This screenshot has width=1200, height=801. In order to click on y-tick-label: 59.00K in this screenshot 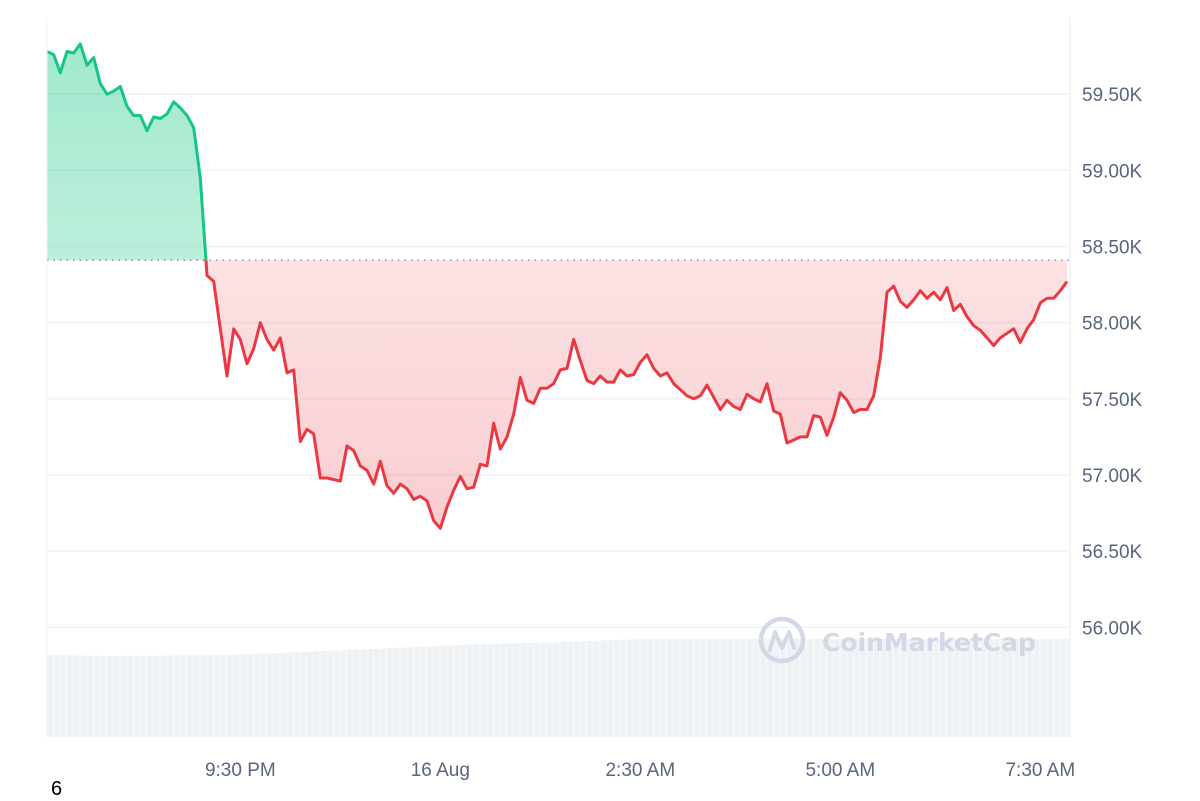, I will do `click(1112, 171)`.